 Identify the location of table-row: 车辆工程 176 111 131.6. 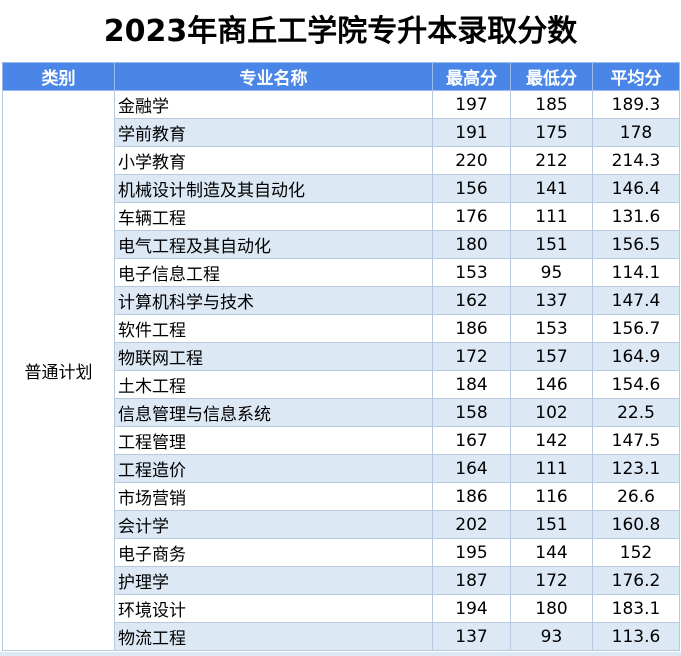
(341, 216).